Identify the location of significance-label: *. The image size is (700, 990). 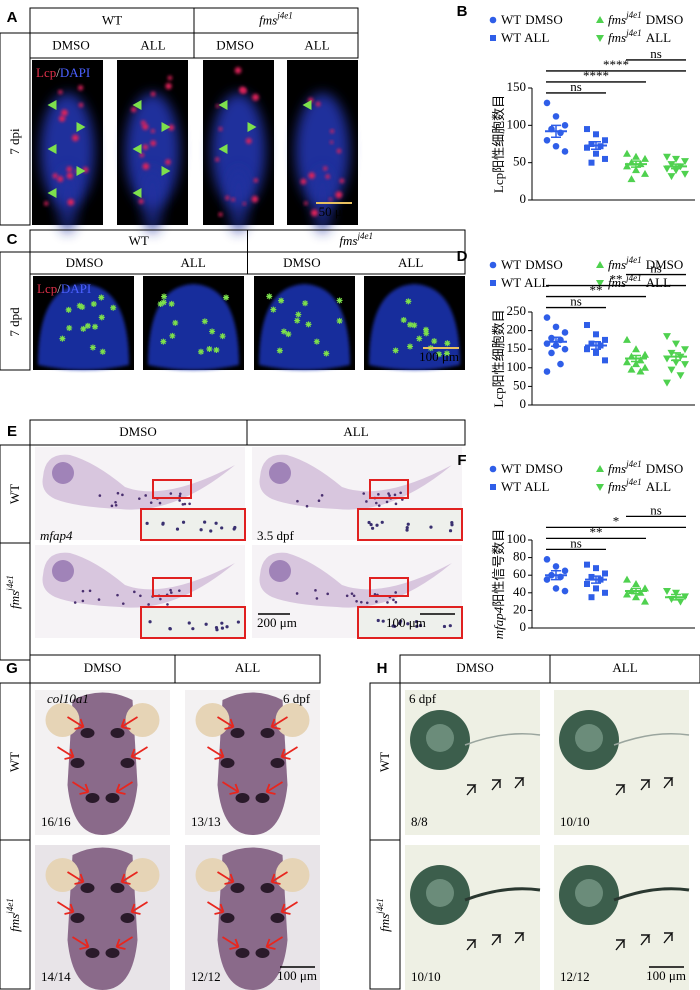
(616, 520).